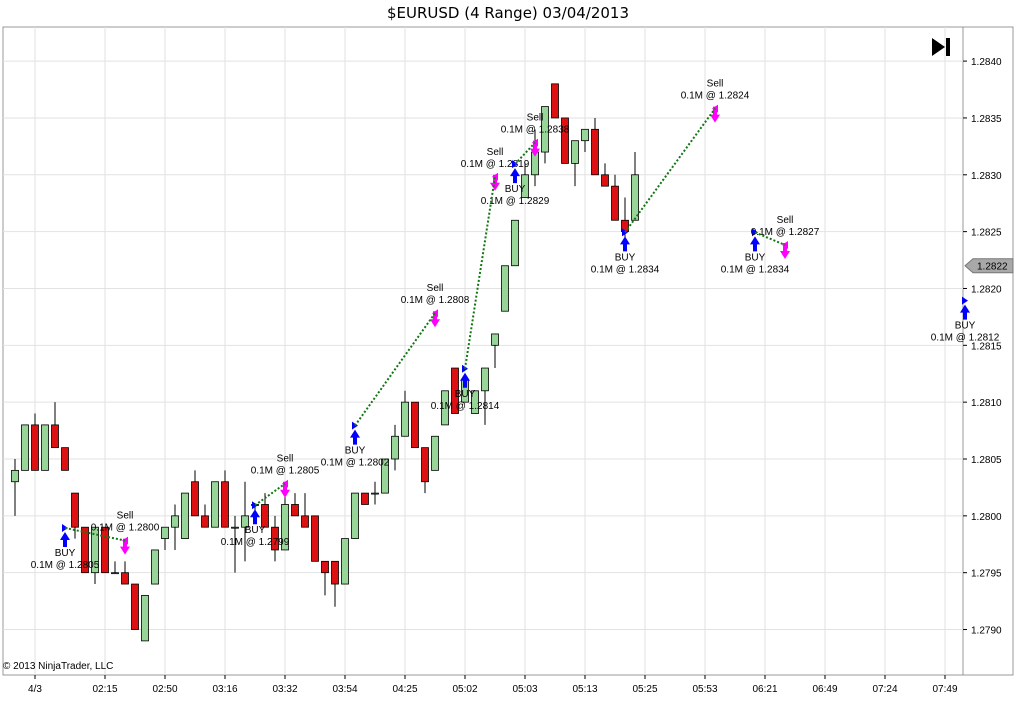 Image resolution: width=1016 pixels, height=720 pixels. I want to click on buy-detail: 0.1M @ 1.2805, so click(65, 565).